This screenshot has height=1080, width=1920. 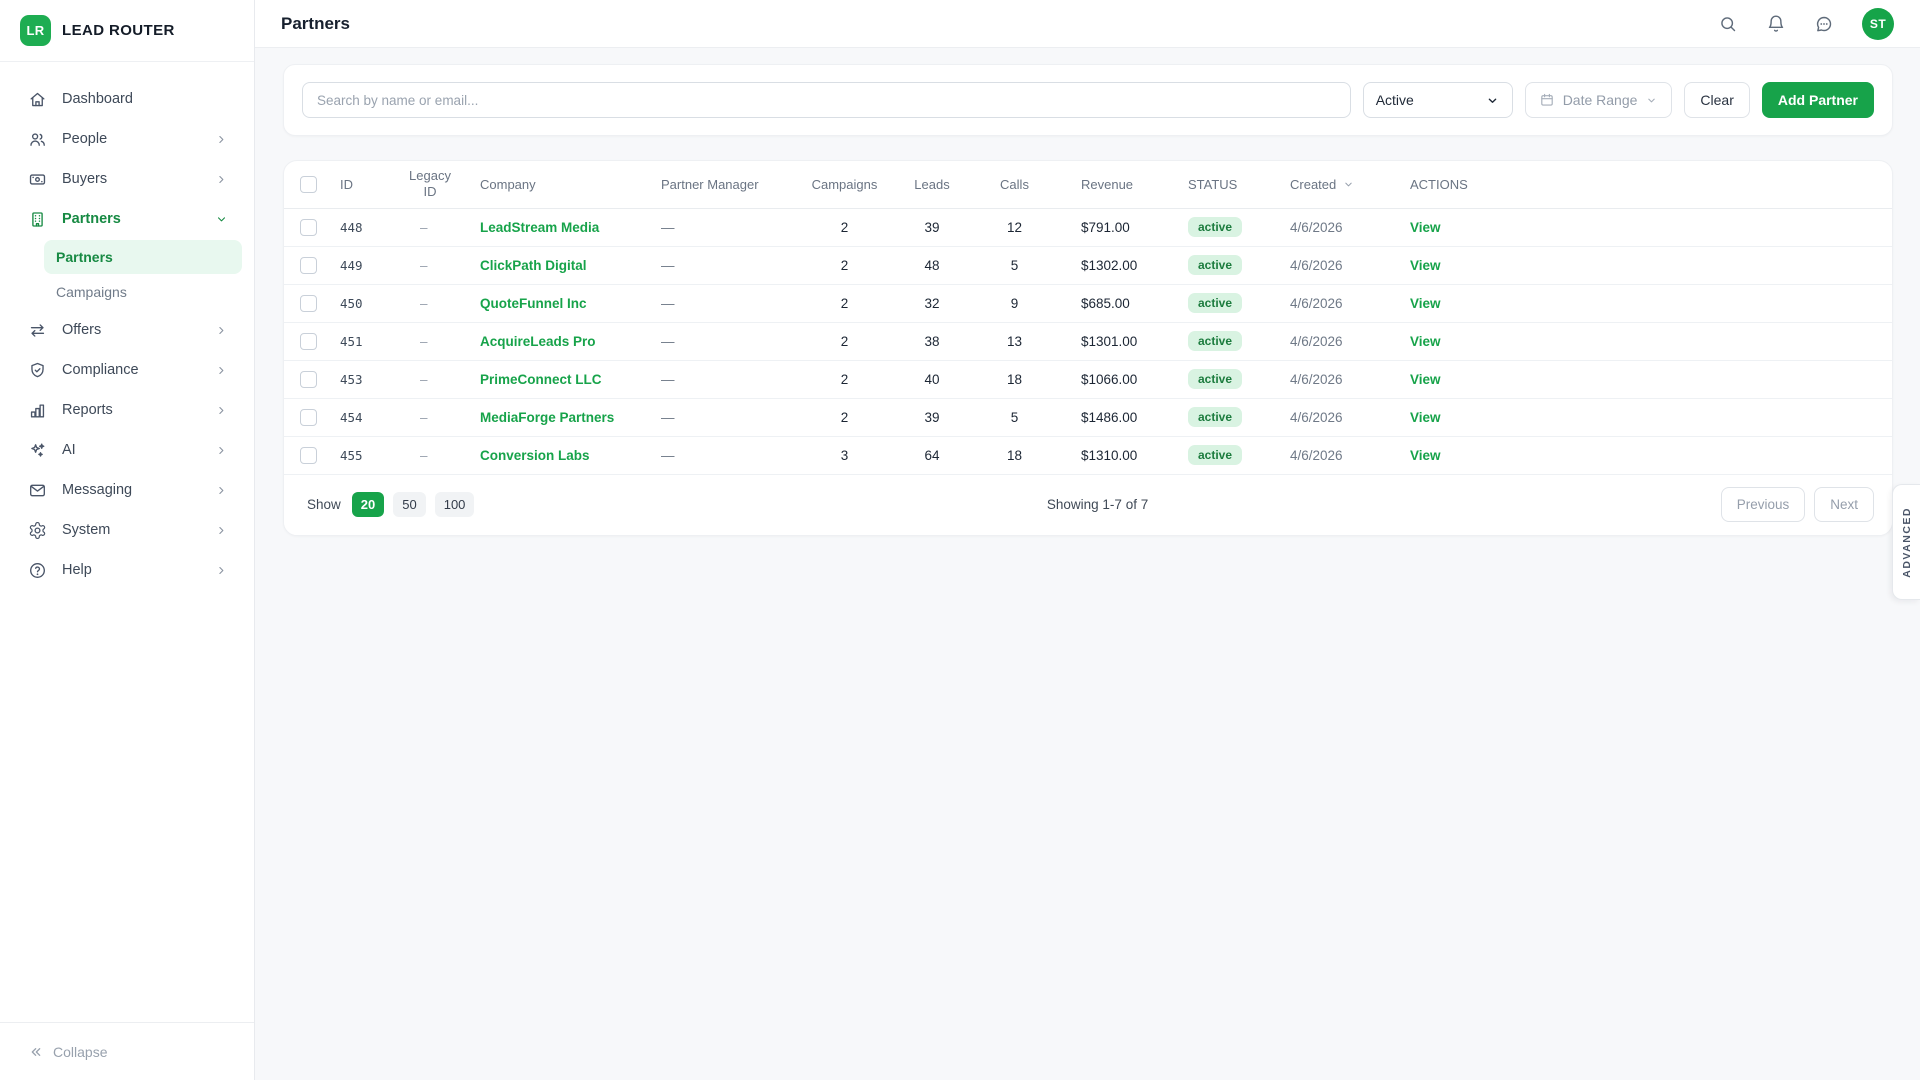 What do you see at coordinates (541, 379) in the screenshot?
I see `company-link: PrimeConnect LLC` at bounding box center [541, 379].